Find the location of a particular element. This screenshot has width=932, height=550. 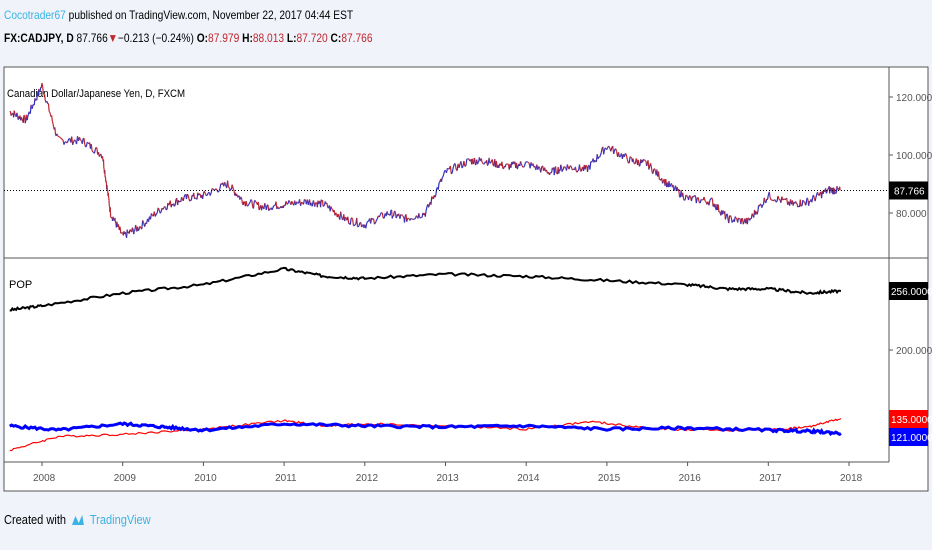

c-label: C: is located at coordinates (336, 38).